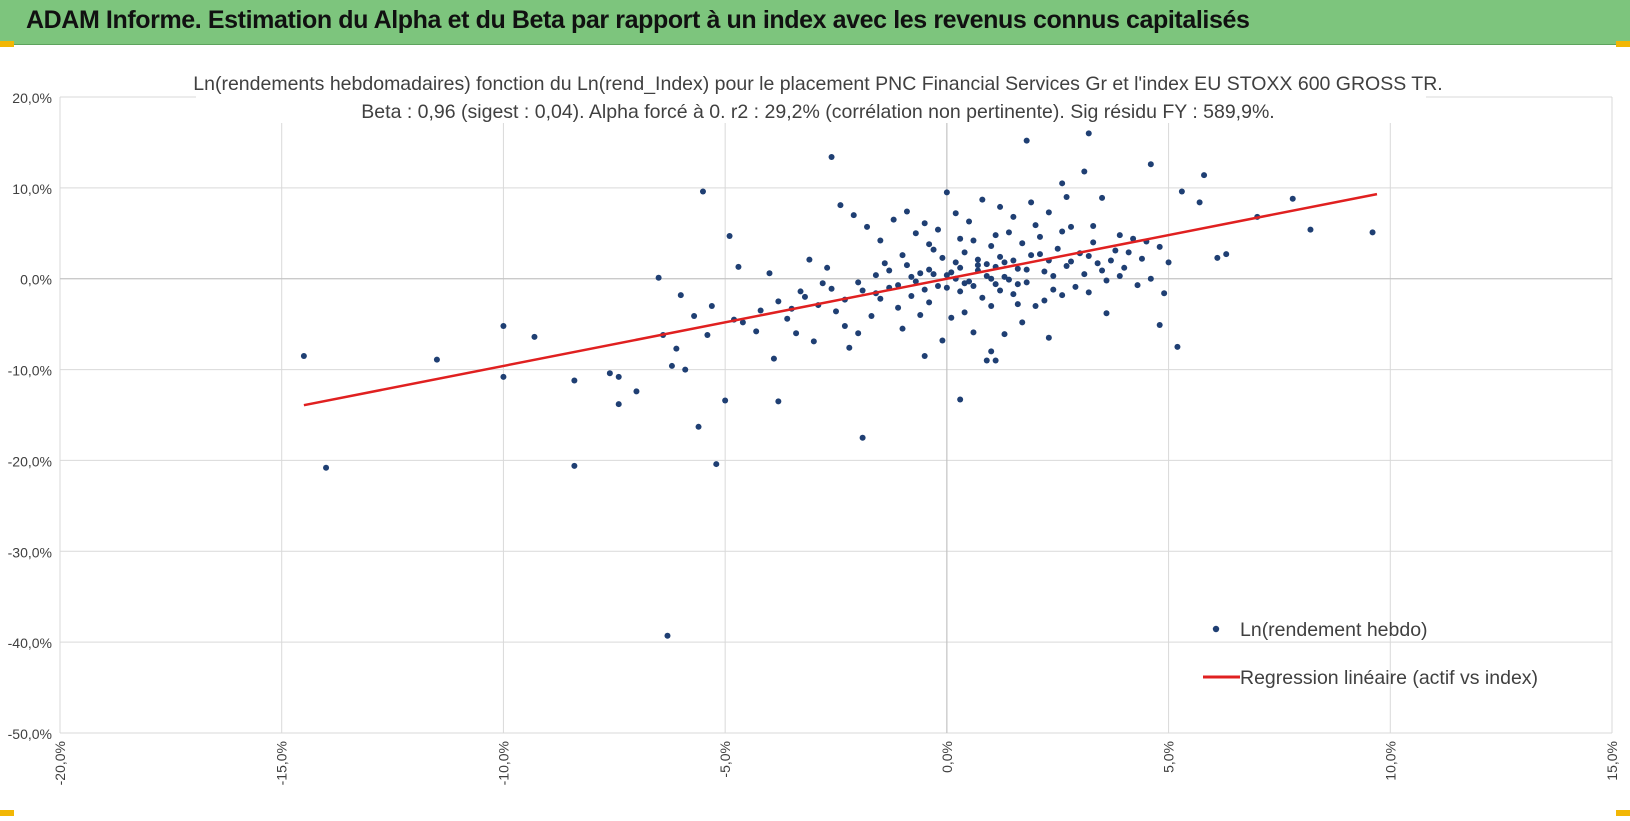 This screenshot has height=821, width=1630. I want to click on y-tick-label: 0,0%, so click(36, 280).